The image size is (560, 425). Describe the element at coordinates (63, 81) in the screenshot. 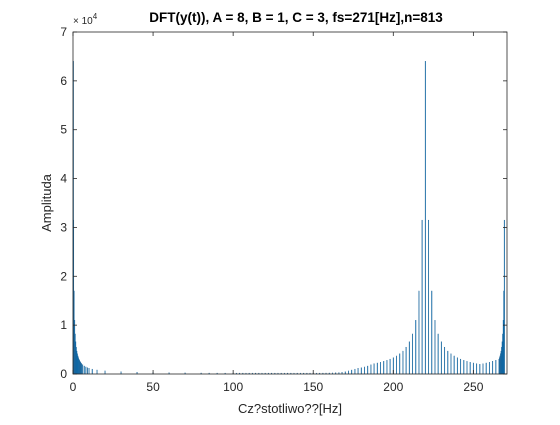

I see `y-tick-label: 6` at that location.